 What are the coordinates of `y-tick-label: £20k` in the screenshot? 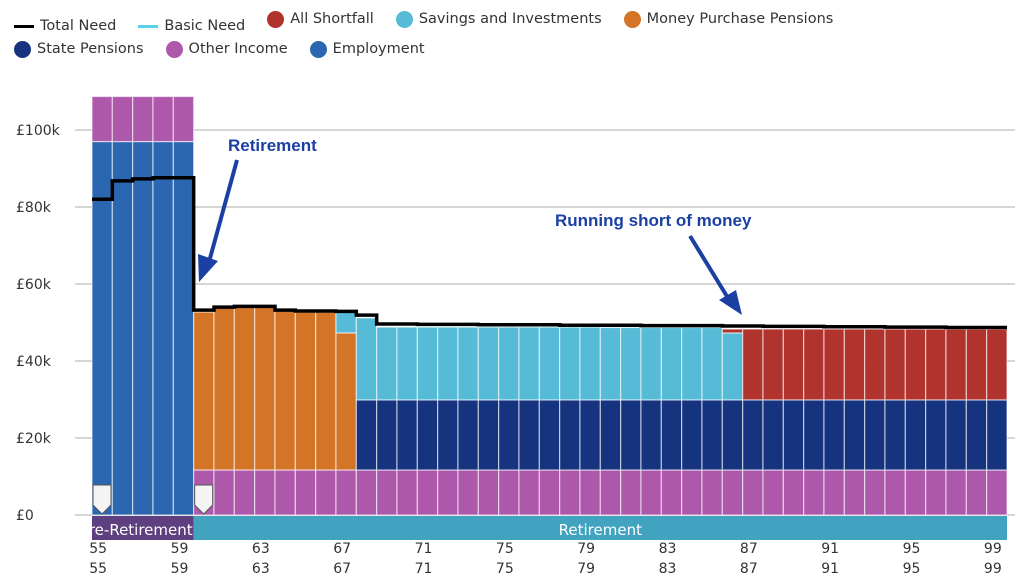 It's located at (34, 439).